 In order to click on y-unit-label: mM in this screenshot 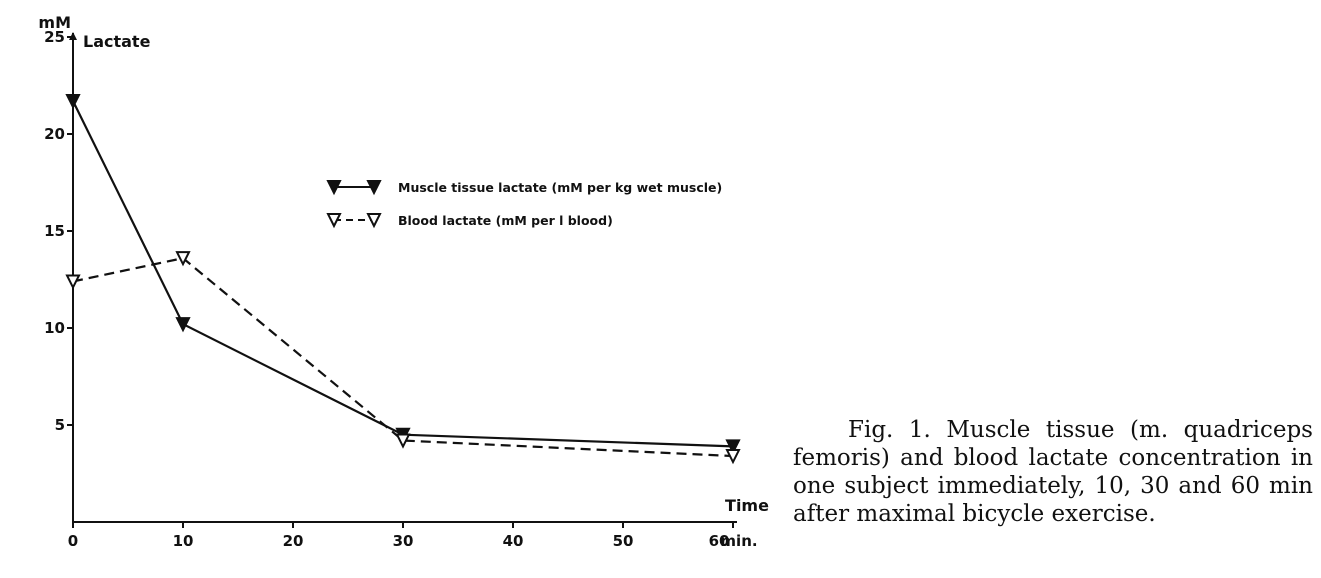, I will do `click(54, 22)`.